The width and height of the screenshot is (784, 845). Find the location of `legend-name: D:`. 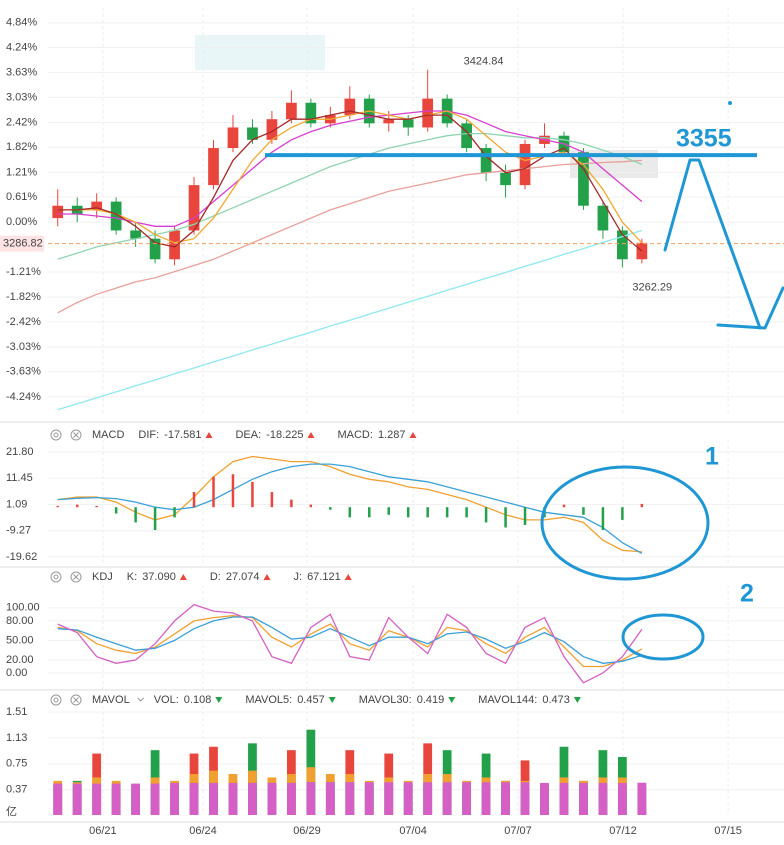

legend-name: D: is located at coordinates (215, 577).